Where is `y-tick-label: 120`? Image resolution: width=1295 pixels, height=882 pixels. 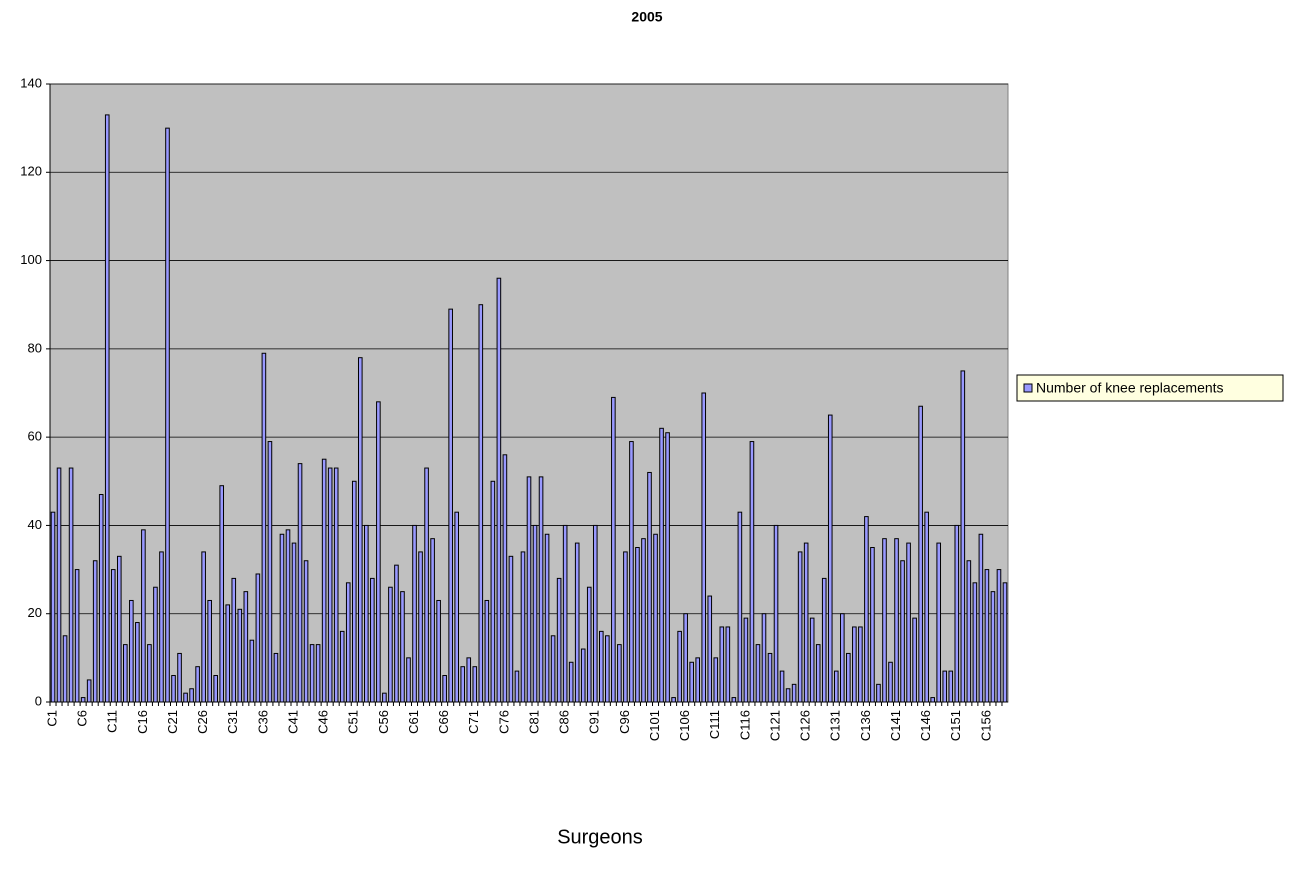 y-tick-label: 120 is located at coordinates (31, 171).